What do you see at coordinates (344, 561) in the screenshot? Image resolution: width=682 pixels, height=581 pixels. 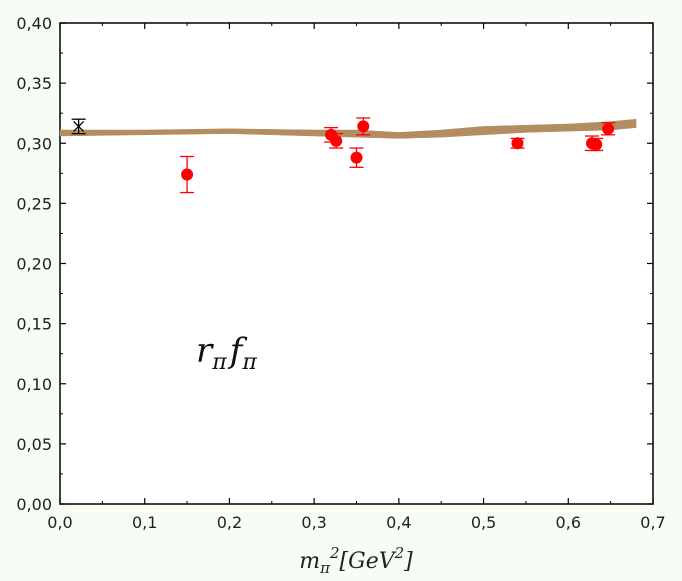 I see `x-axis-title-bracket-open: [` at bounding box center [344, 561].